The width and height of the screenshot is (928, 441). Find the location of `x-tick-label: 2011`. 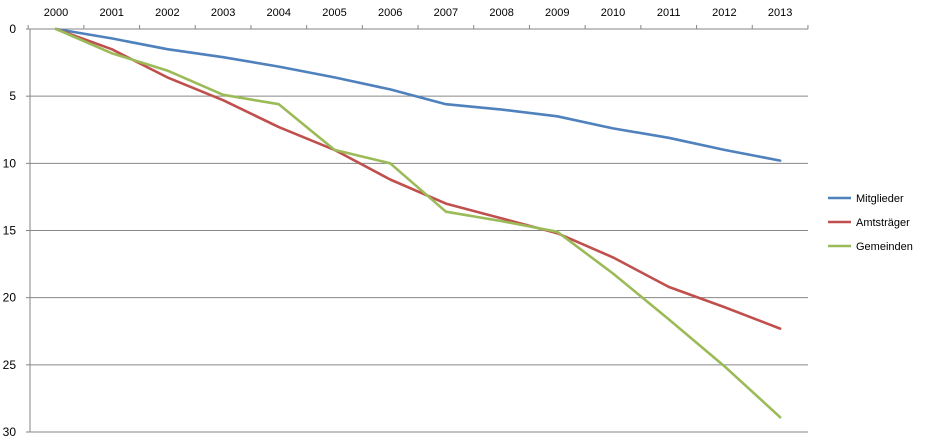

x-tick-label: 2011 is located at coordinates (669, 13).